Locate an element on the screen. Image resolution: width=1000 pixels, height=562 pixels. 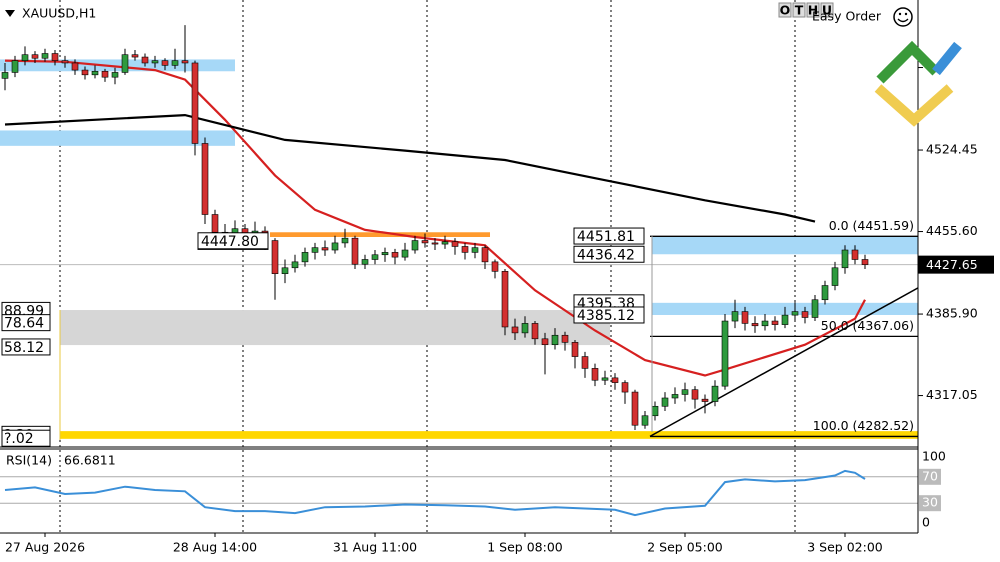
rsi-level-box is located at coordinates (930, 503).